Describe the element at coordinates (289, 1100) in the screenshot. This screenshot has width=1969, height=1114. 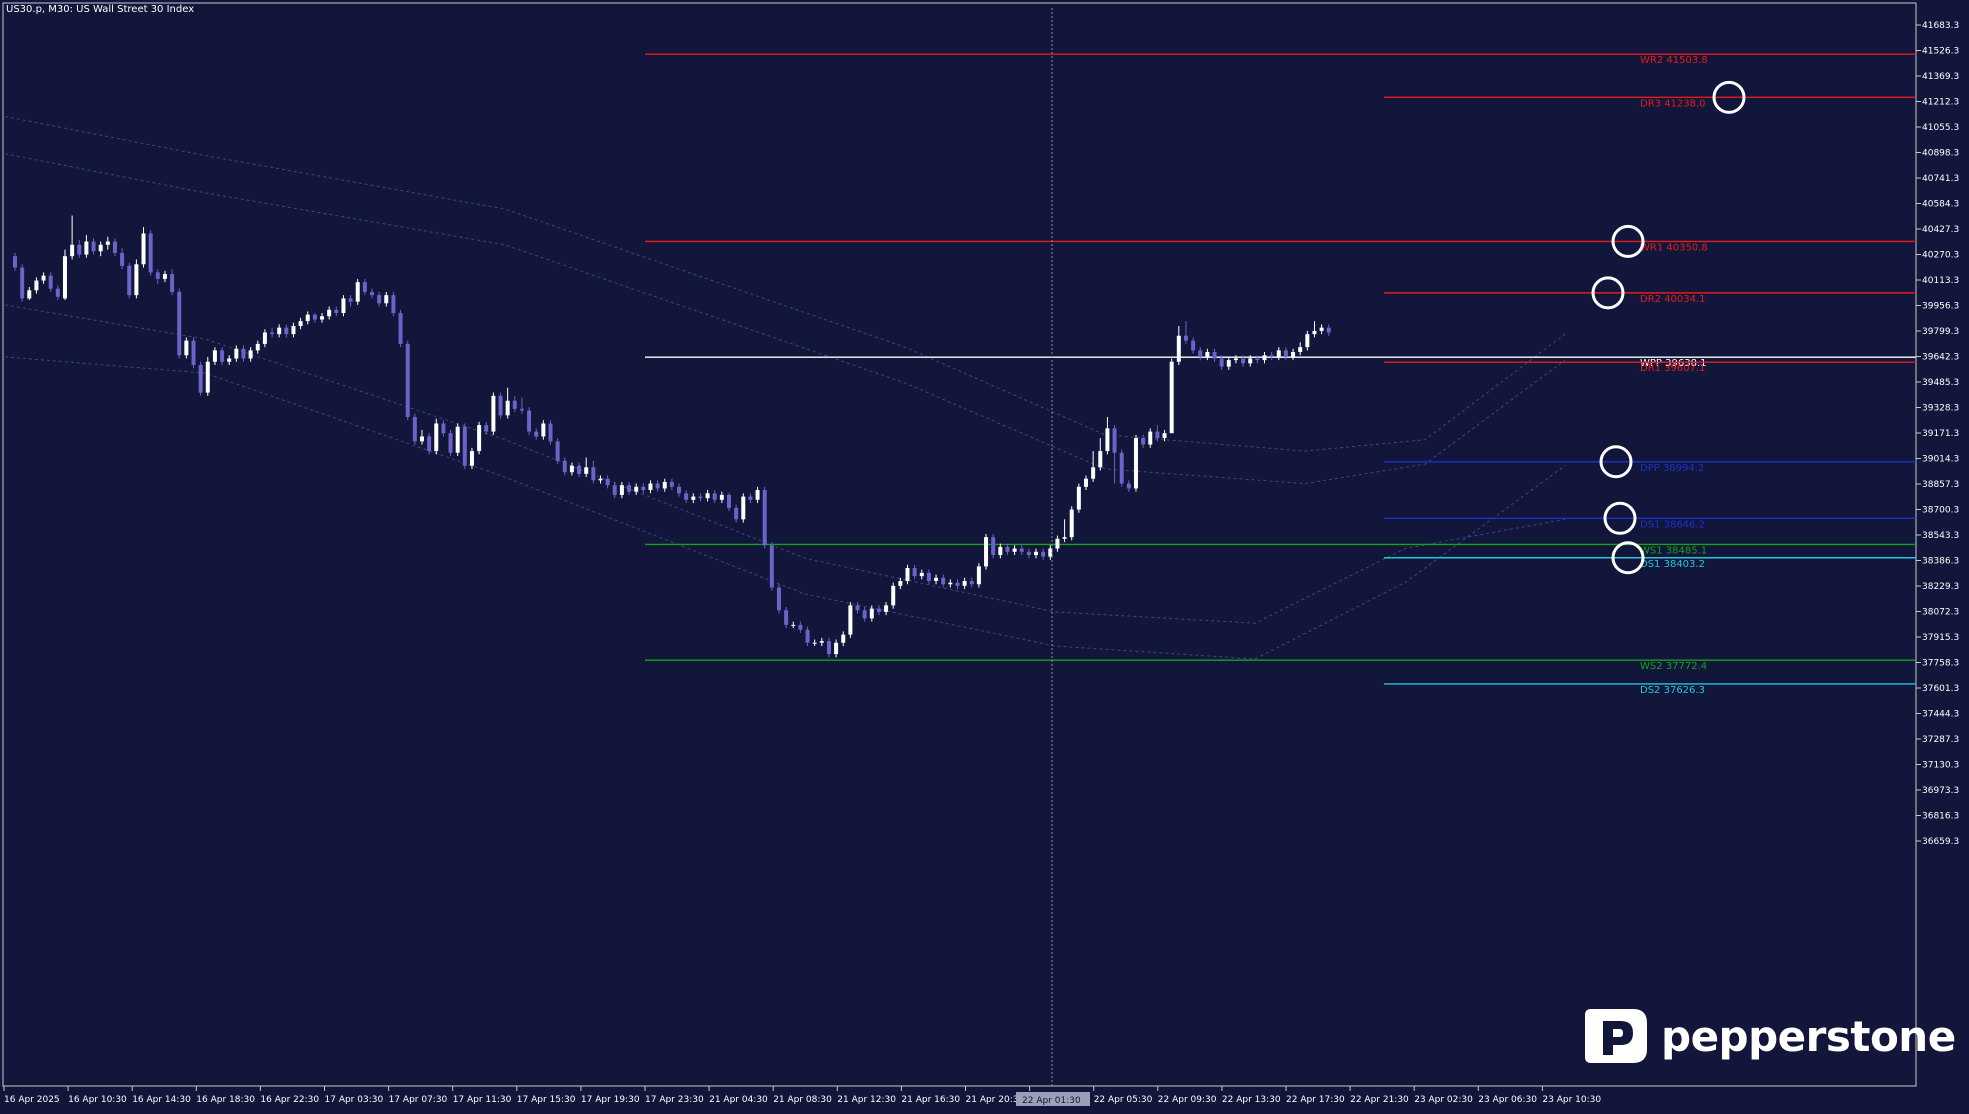
I see `x-tick-label: 16 Apr 22:30` at that location.